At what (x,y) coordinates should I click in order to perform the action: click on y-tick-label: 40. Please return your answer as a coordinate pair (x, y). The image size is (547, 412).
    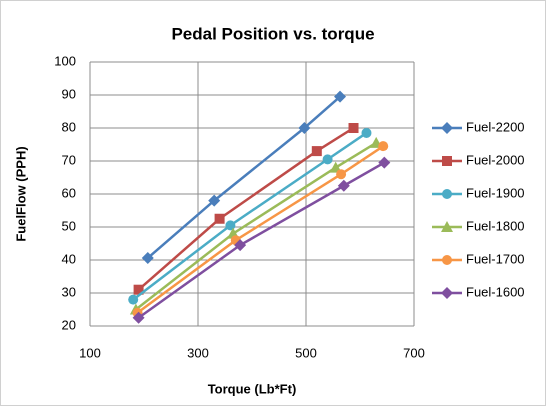
    Looking at the image, I should click on (69, 258).